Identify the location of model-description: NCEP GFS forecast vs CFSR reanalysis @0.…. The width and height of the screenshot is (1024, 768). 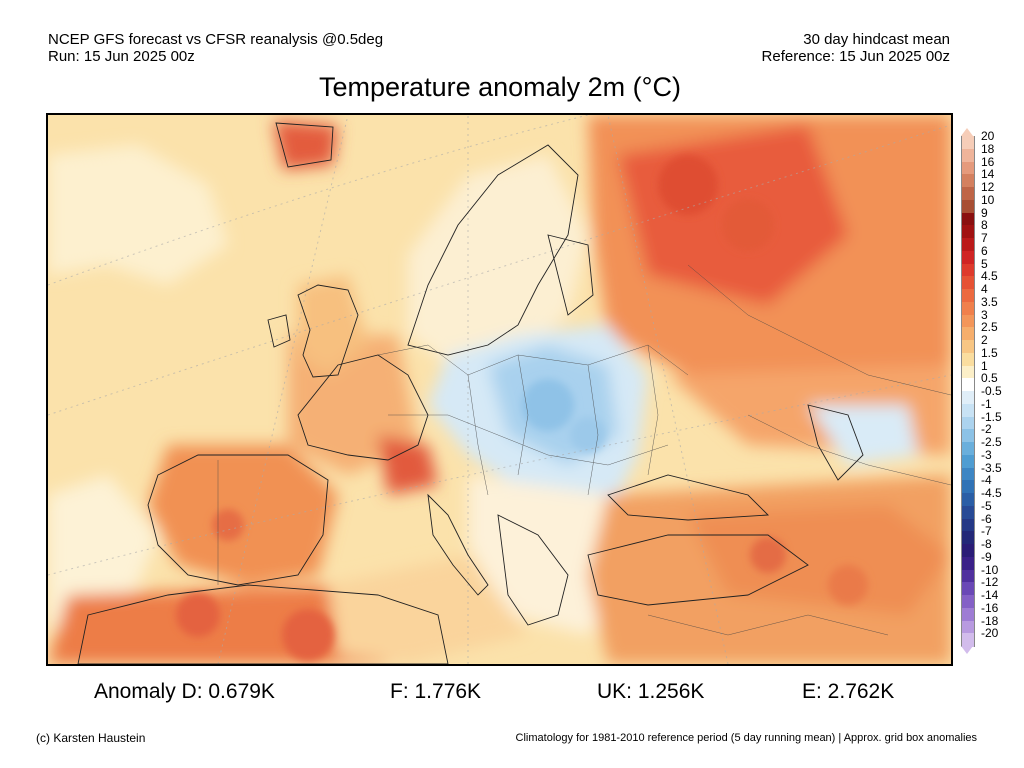
(216, 39).